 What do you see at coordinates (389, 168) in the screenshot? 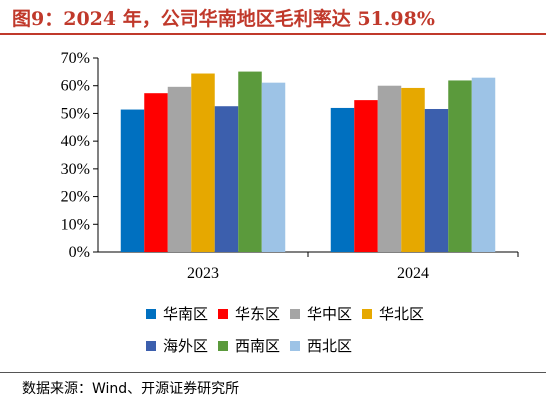
I see `bar-华中区-2024` at bounding box center [389, 168].